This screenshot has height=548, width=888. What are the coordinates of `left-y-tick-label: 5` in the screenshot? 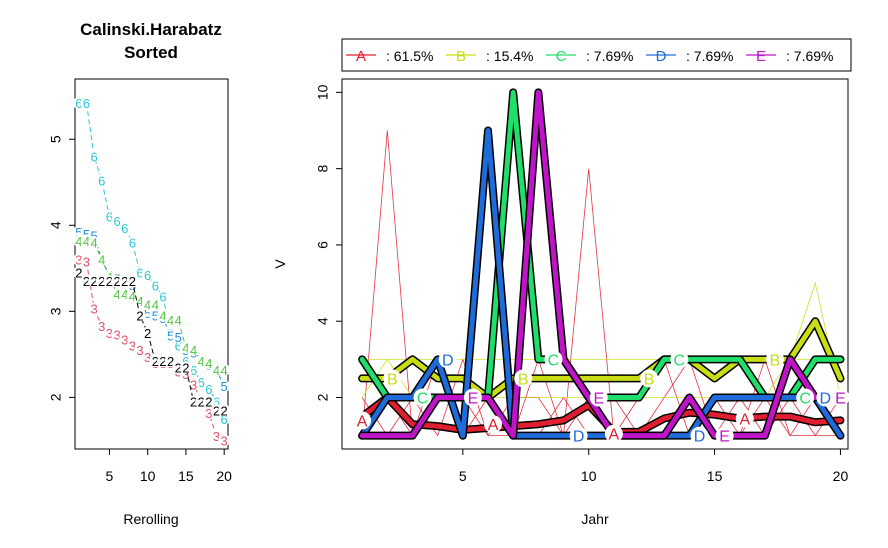 It's located at (56, 139).